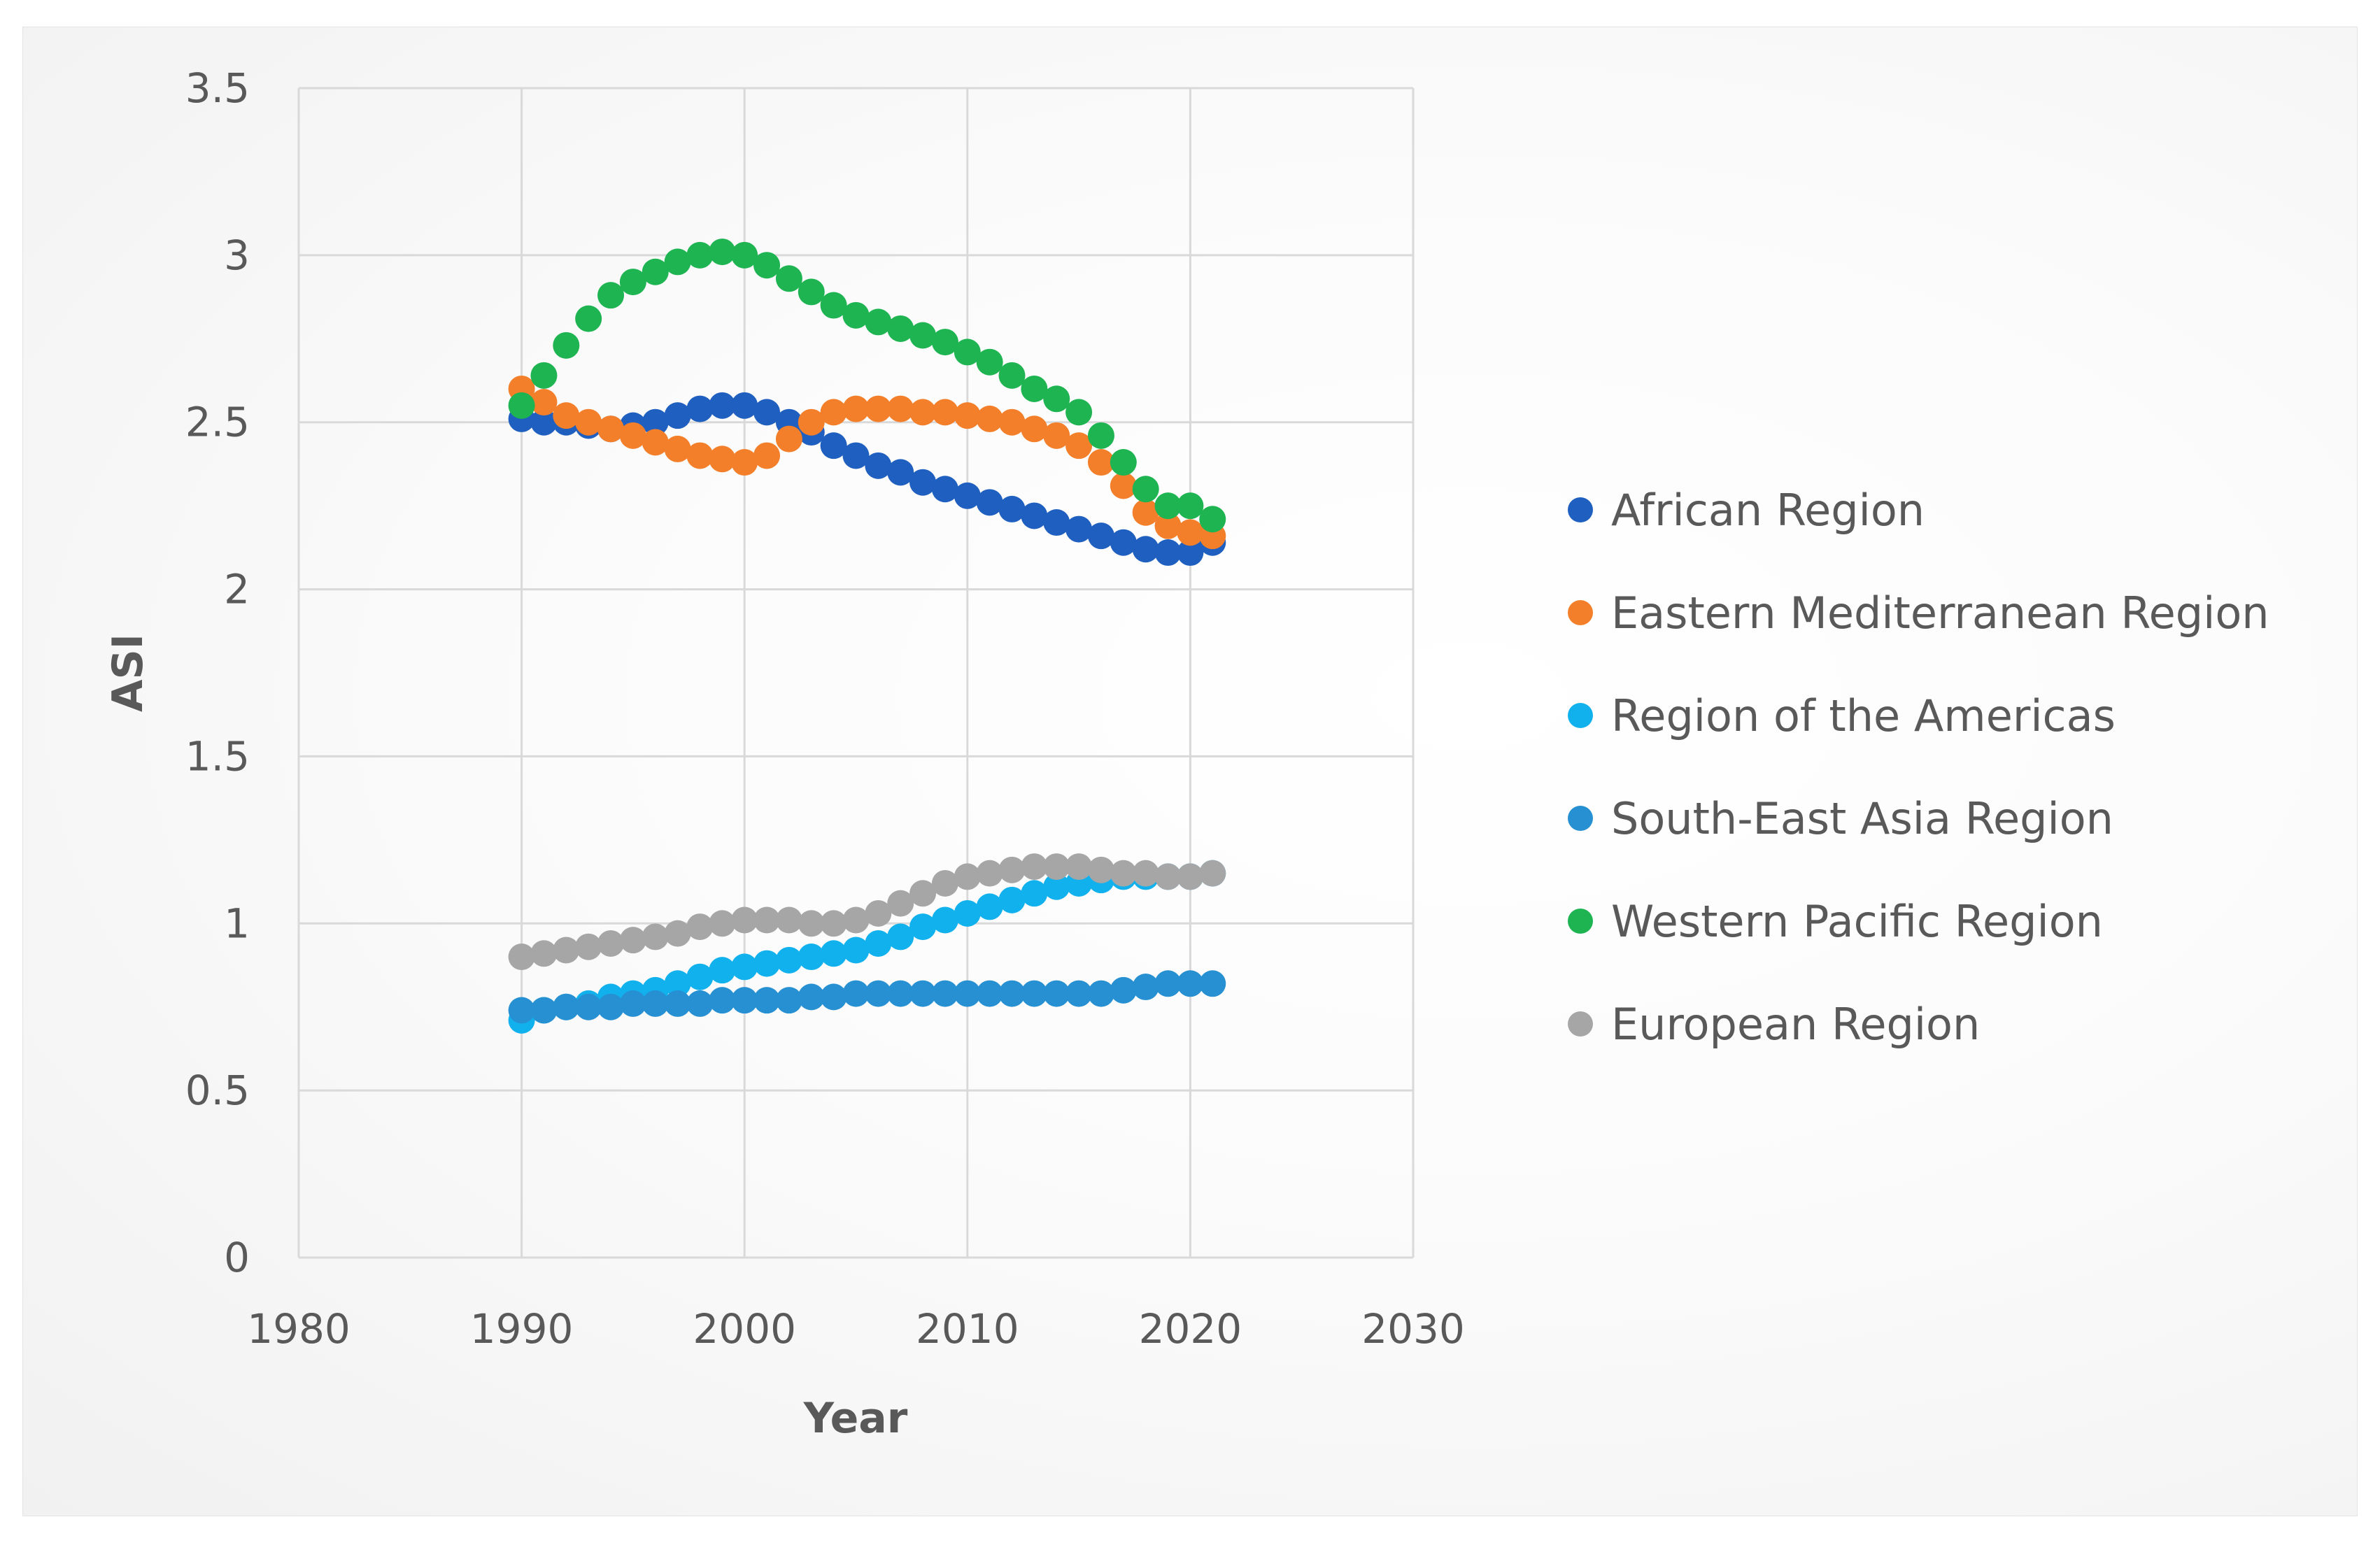  I want to click on y-axis-title: ASI, so click(128, 673).